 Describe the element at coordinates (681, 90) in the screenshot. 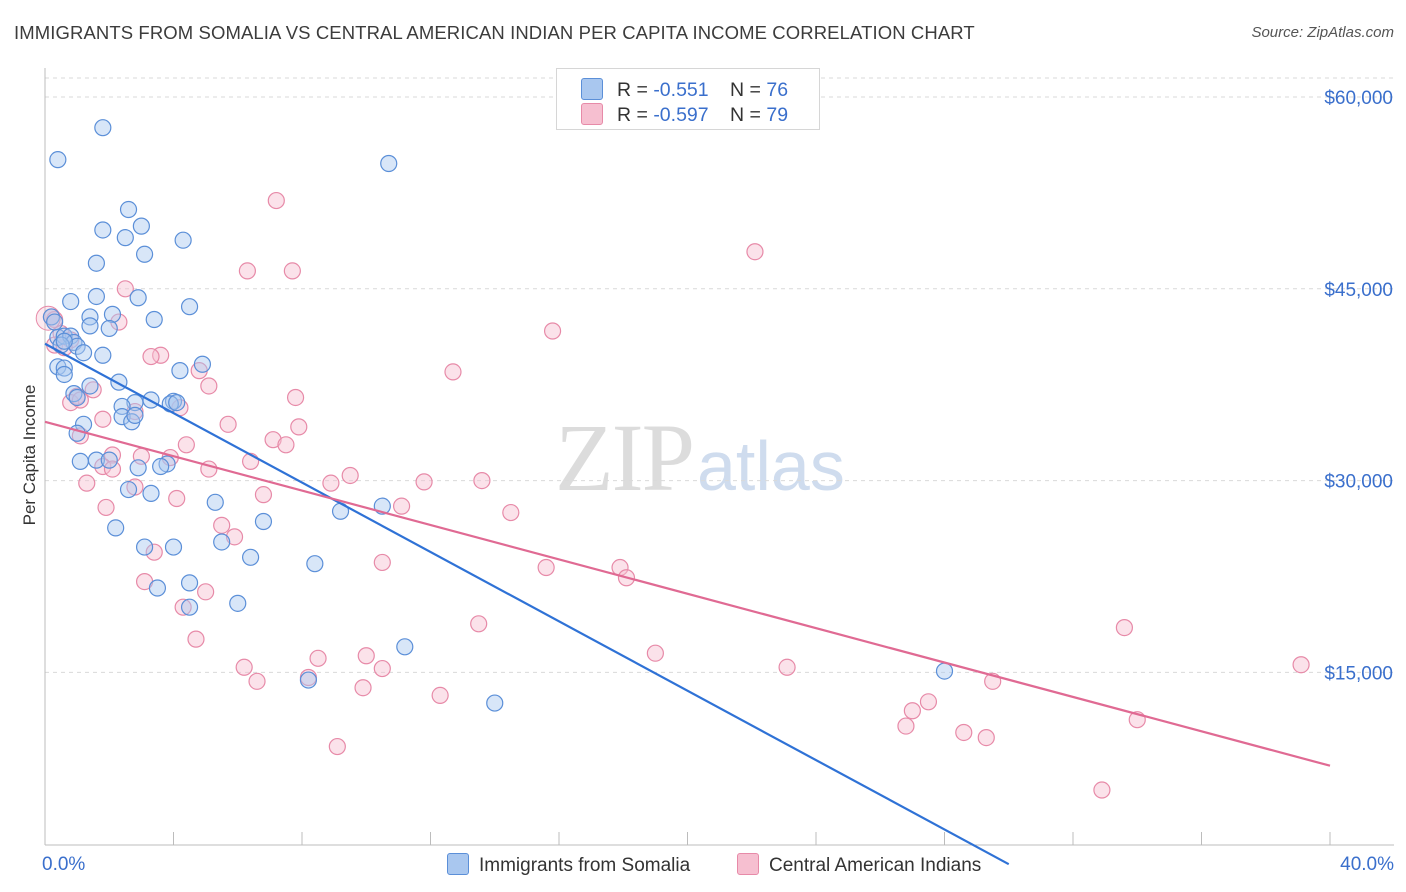

I see `r-value: -0.551` at that location.